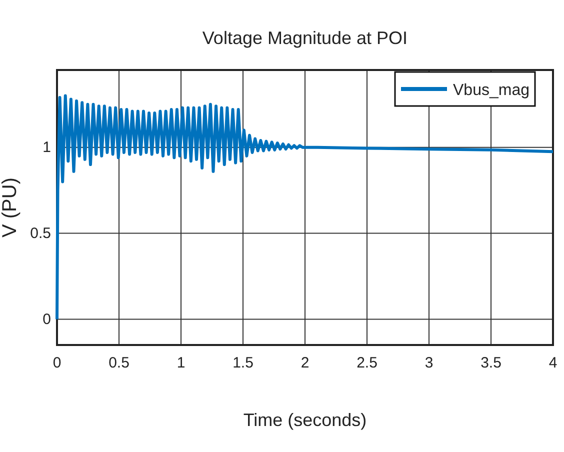  What do you see at coordinates (553, 363) in the screenshot?
I see `x-tick-label: 4` at bounding box center [553, 363].